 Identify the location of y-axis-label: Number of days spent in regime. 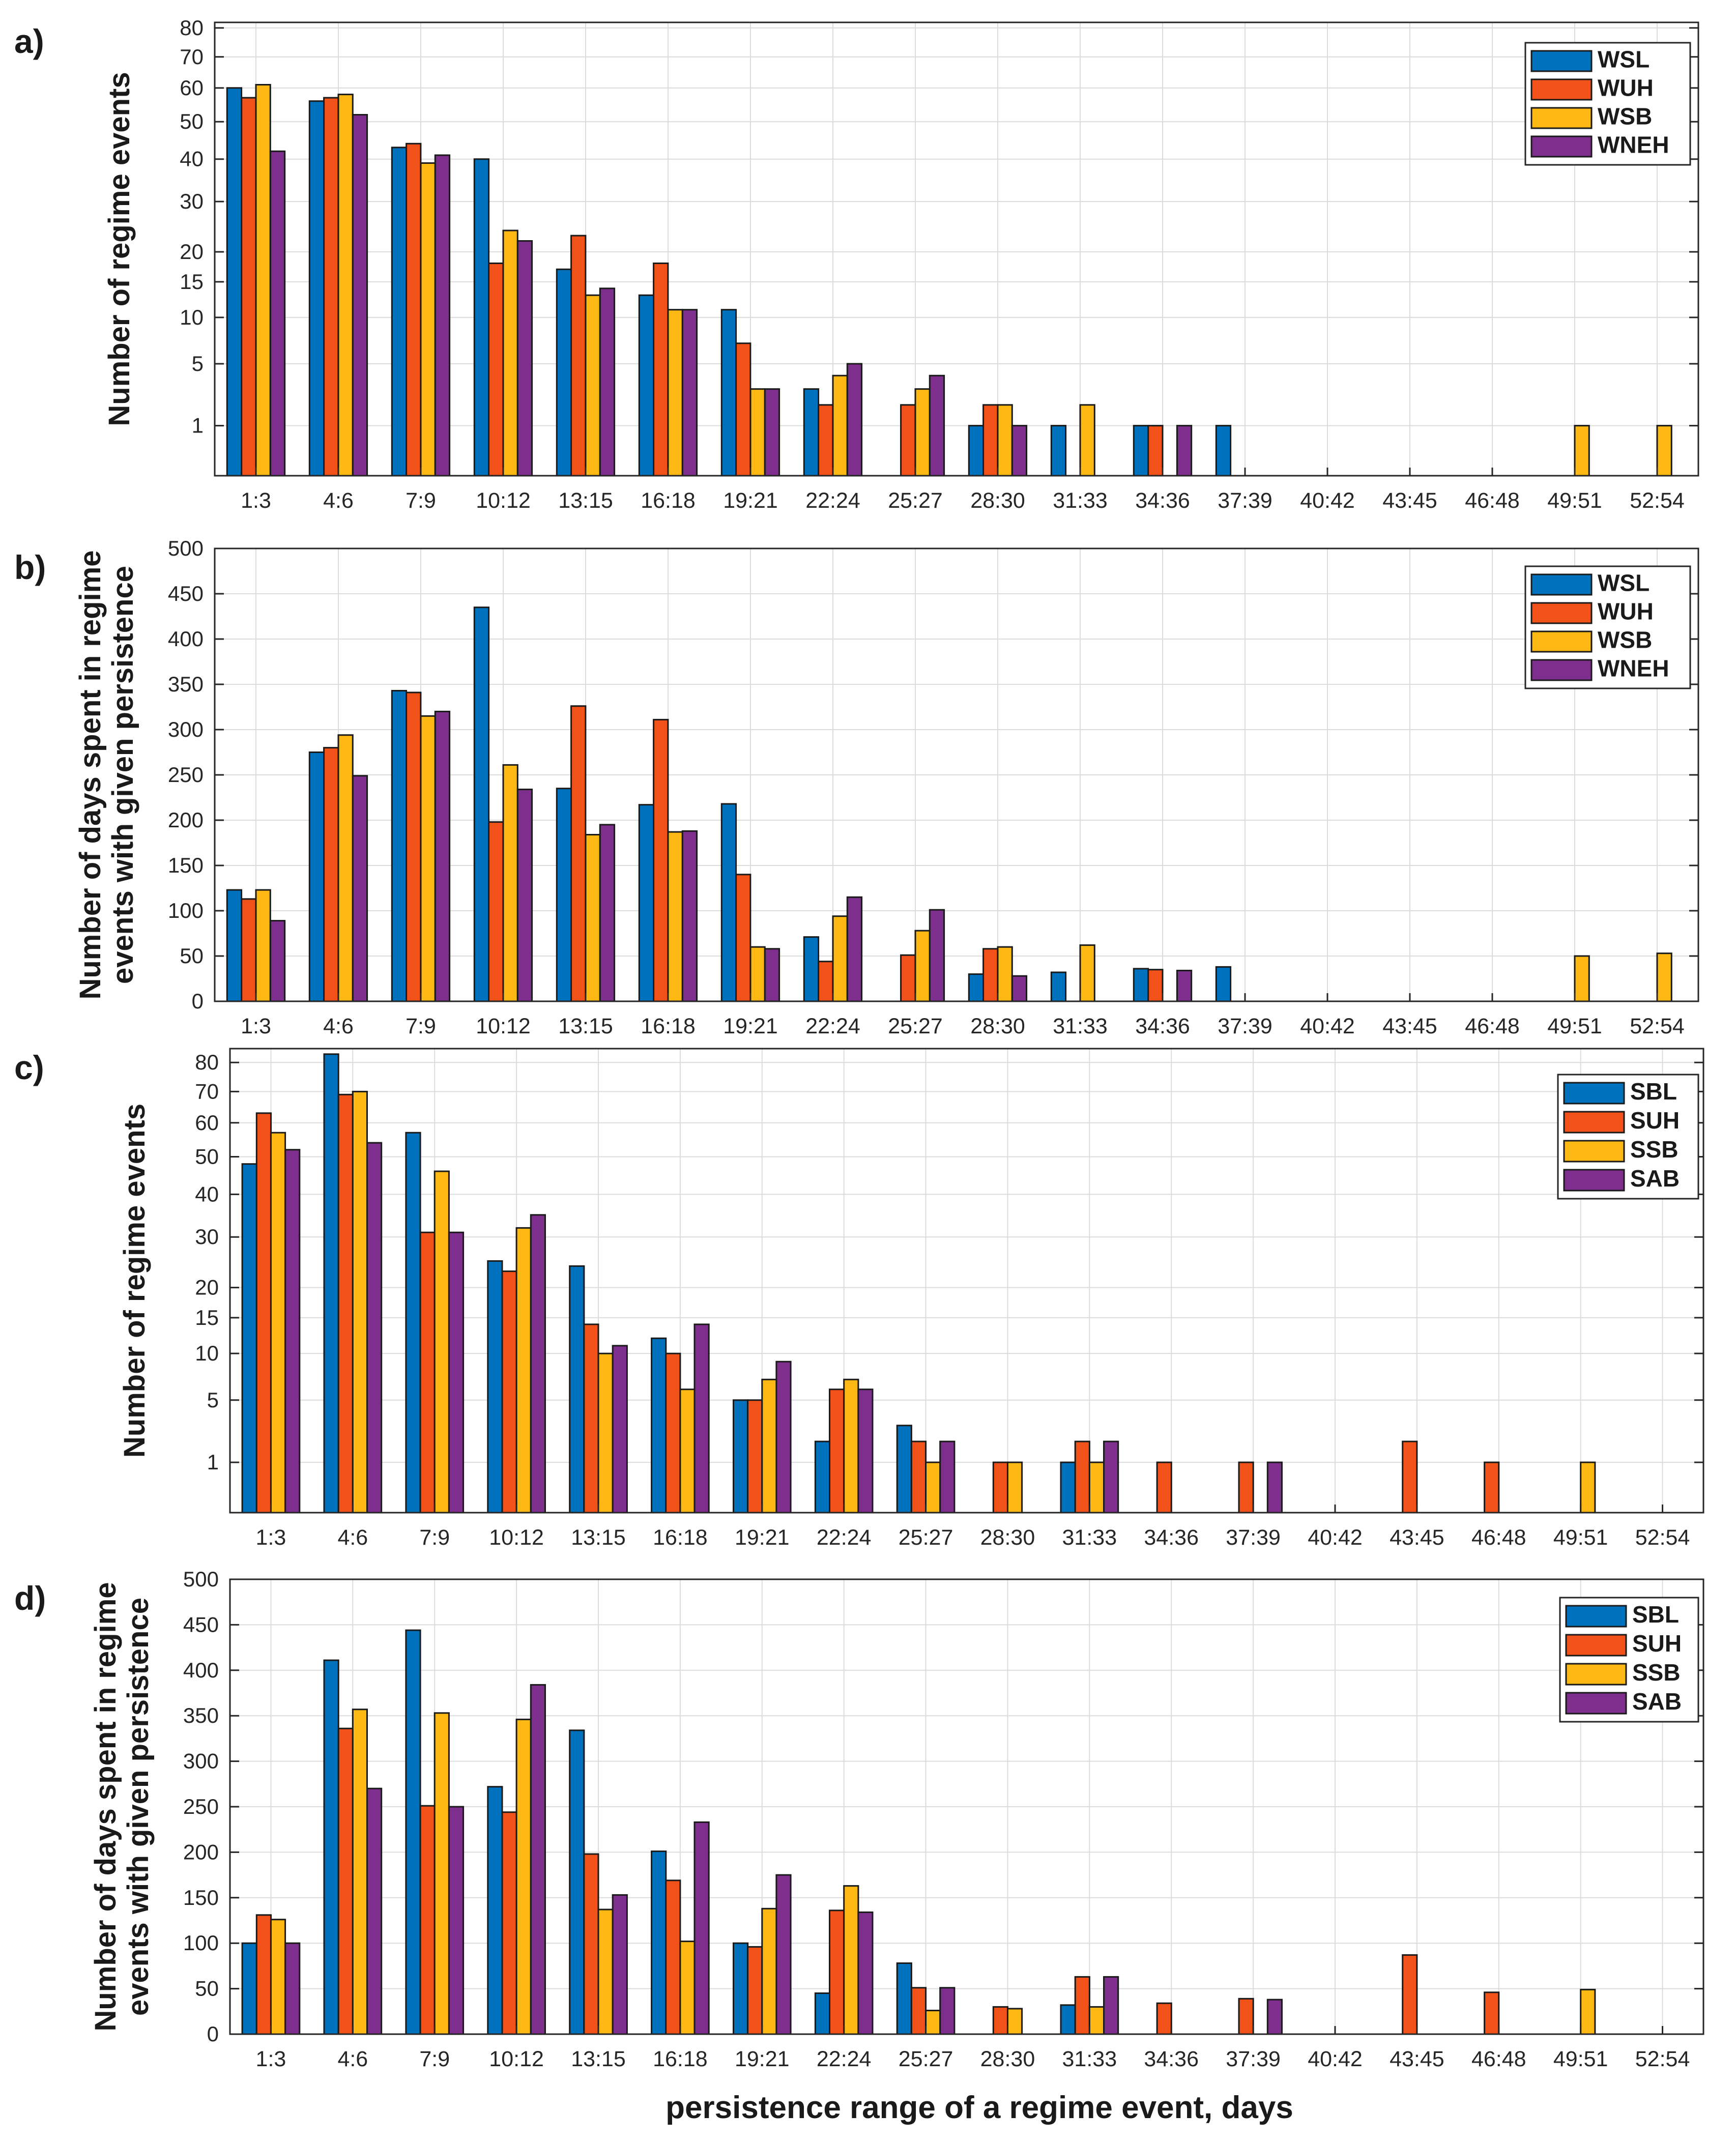
(105, 1807).